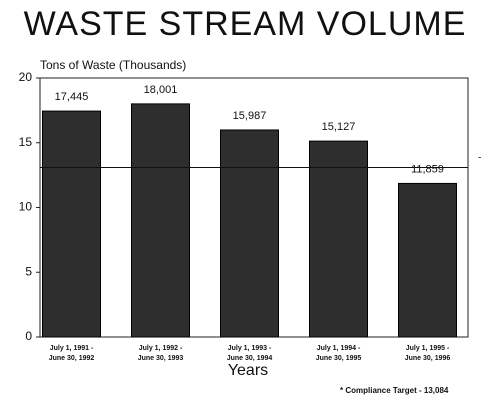 This screenshot has height=408, width=491. I want to click on y-axis-label: Tons of Waste (Thousands), so click(113, 65).